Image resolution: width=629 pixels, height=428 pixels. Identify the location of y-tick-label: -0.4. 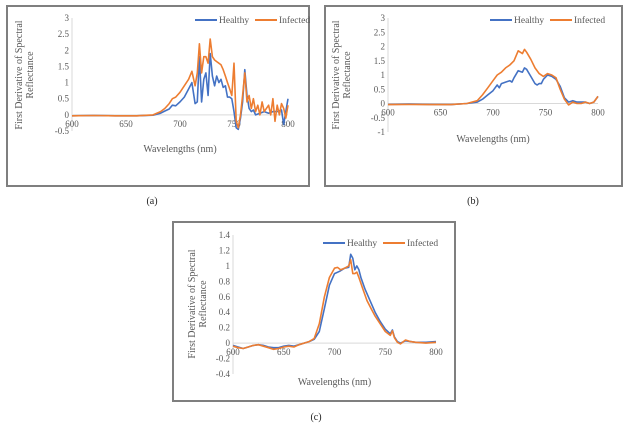
(223, 374).